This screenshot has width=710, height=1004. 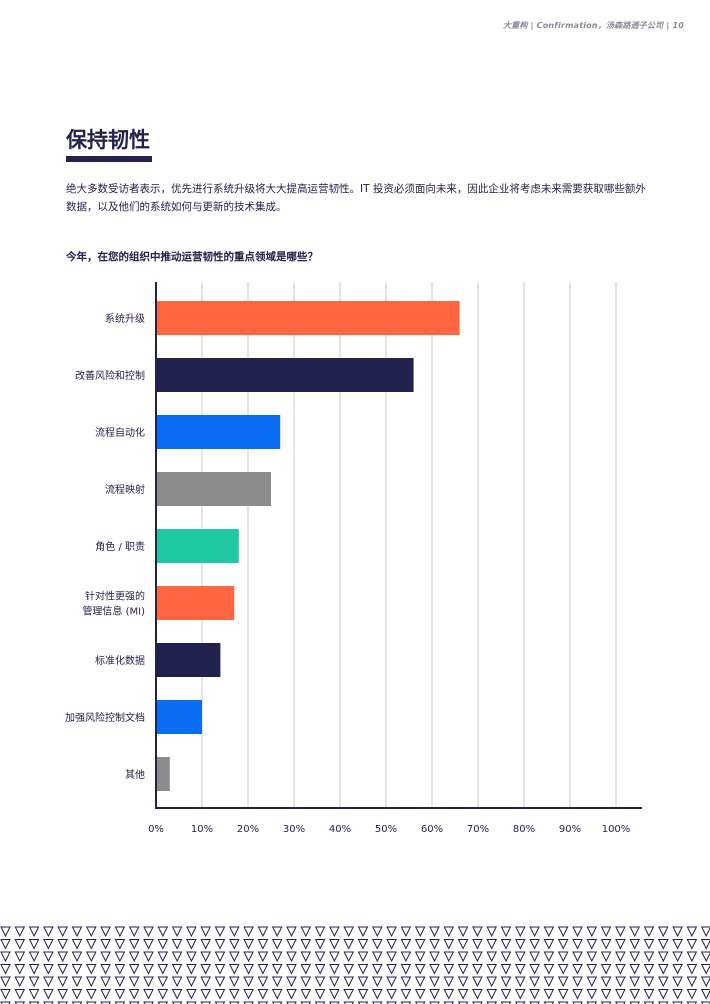 What do you see at coordinates (340, 829) in the screenshot?
I see `x-tick-label: 40%` at bounding box center [340, 829].